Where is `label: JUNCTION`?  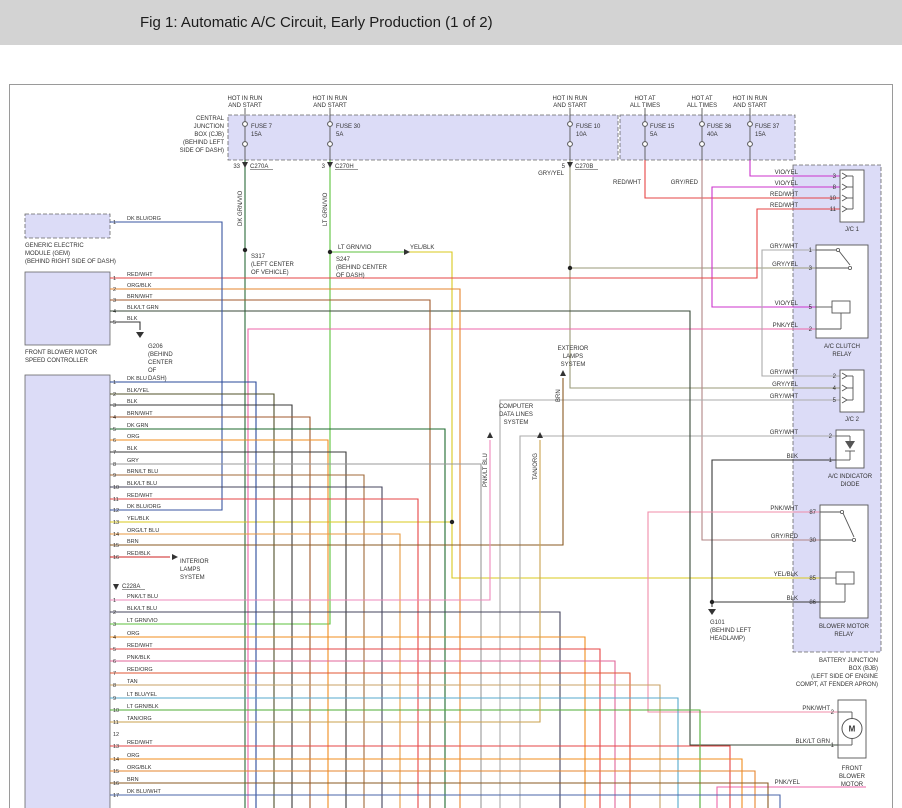 label: JUNCTION is located at coordinates (209, 127).